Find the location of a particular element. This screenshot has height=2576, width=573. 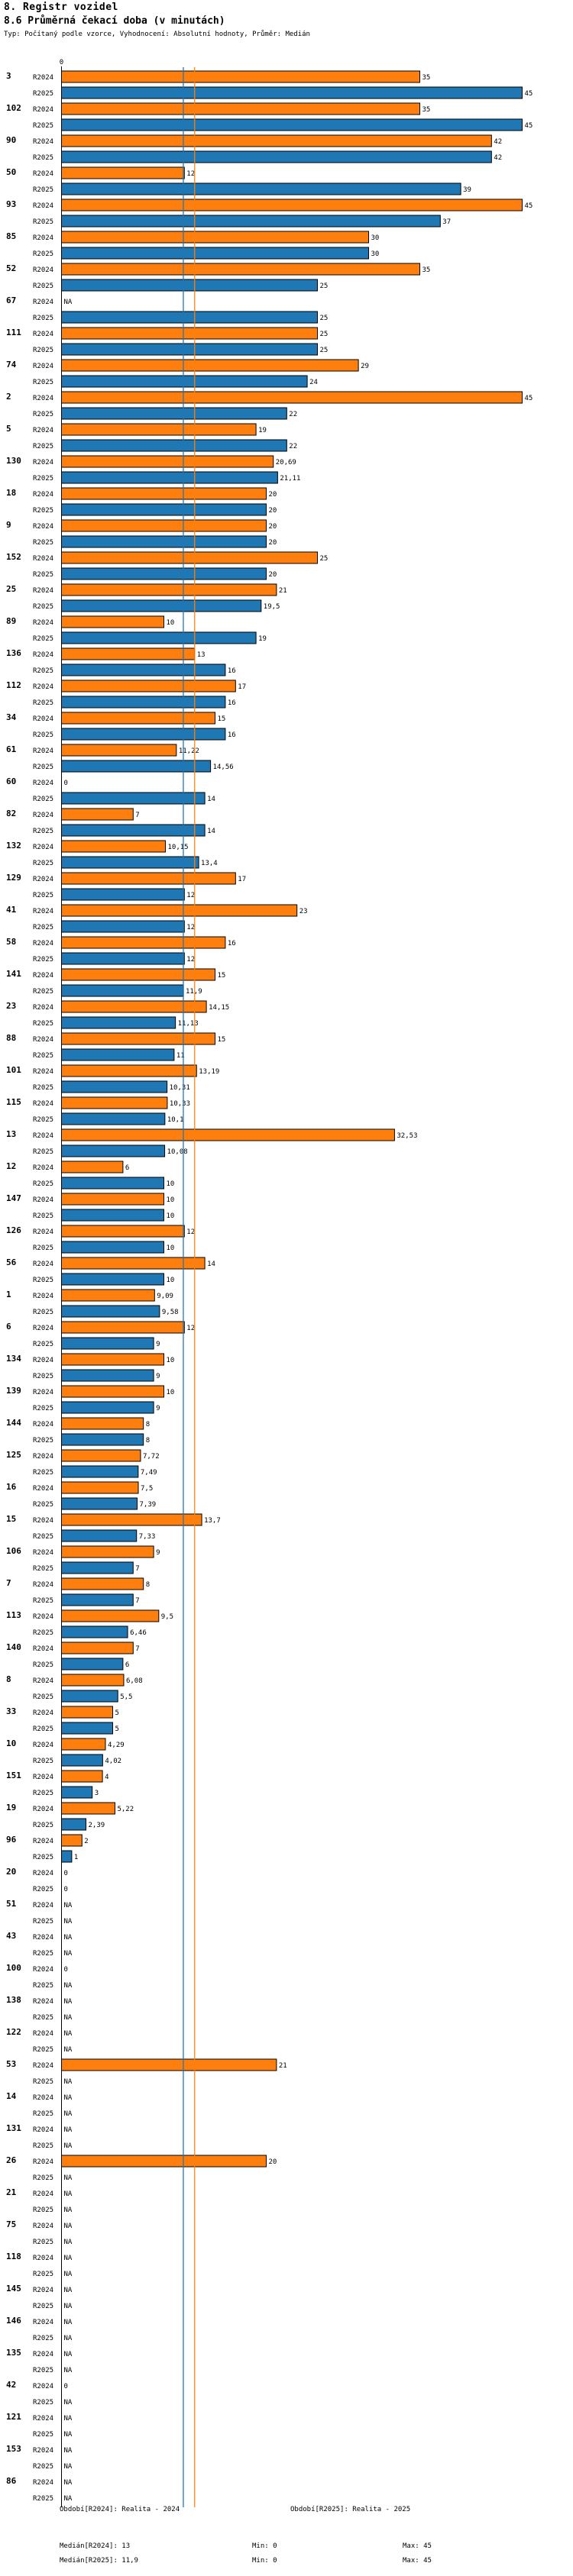

data-label-2025: 10 is located at coordinates (171, 1280).